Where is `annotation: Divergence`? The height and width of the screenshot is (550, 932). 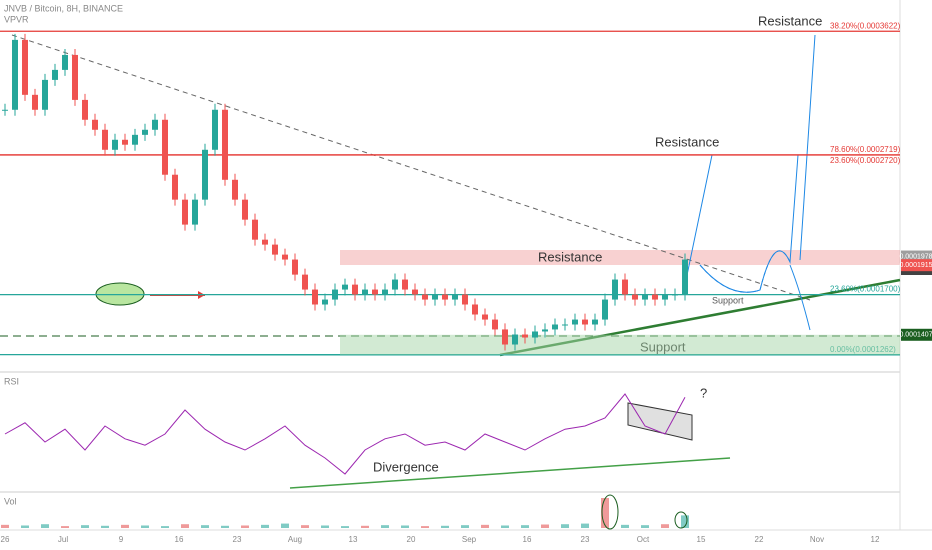
annotation: Divergence is located at coordinates (406, 466).